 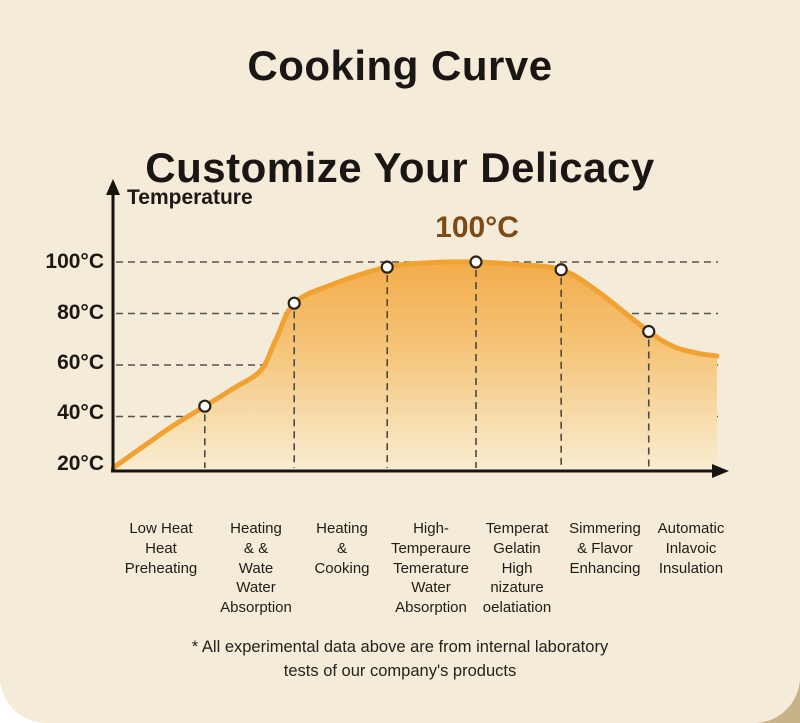 What do you see at coordinates (190, 197) in the screenshot?
I see `y-axis-title: Temperature` at bounding box center [190, 197].